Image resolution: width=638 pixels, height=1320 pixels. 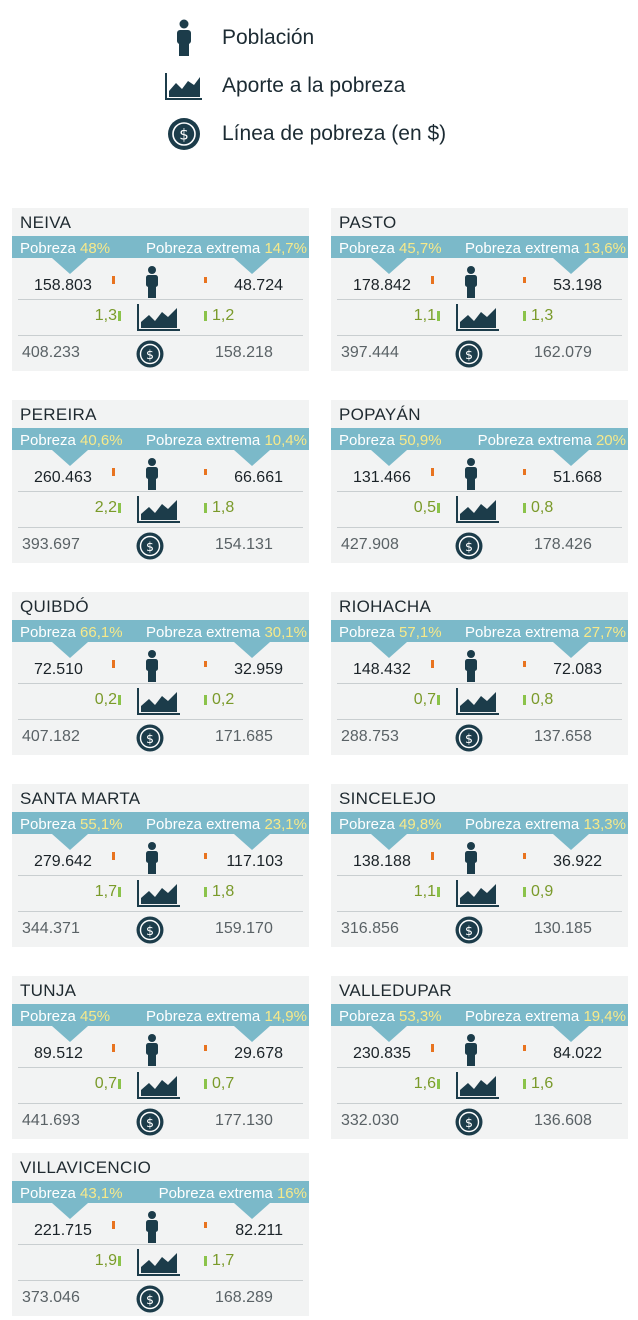 What do you see at coordinates (223, 1260) in the screenshot?
I see `contribution-extreme: 1,7` at bounding box center [223, 1260].